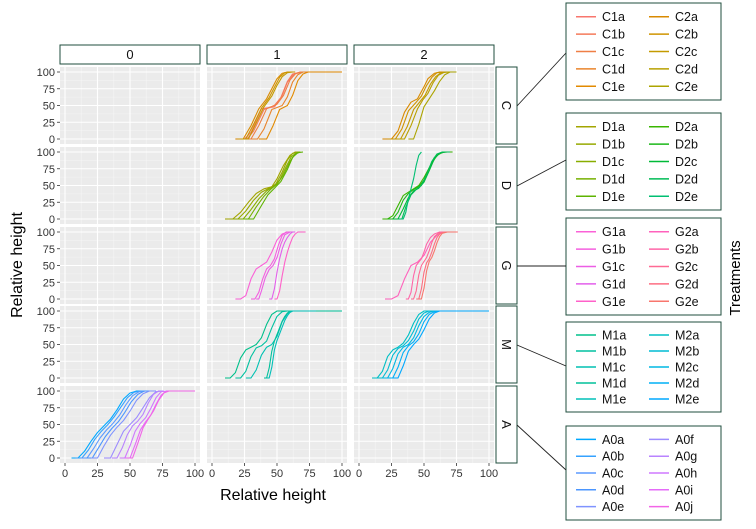 The width and height of the screenshot is (756, 529). What do you see at coordinates (687, 232) in the screenshot?
I see `legend-label-G2a: G2a` at bounding box center [687, 232].